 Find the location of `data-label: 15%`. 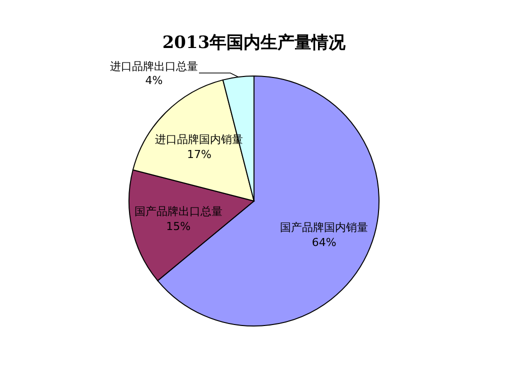

data-label: 15% is located at coordinates (178, 226).